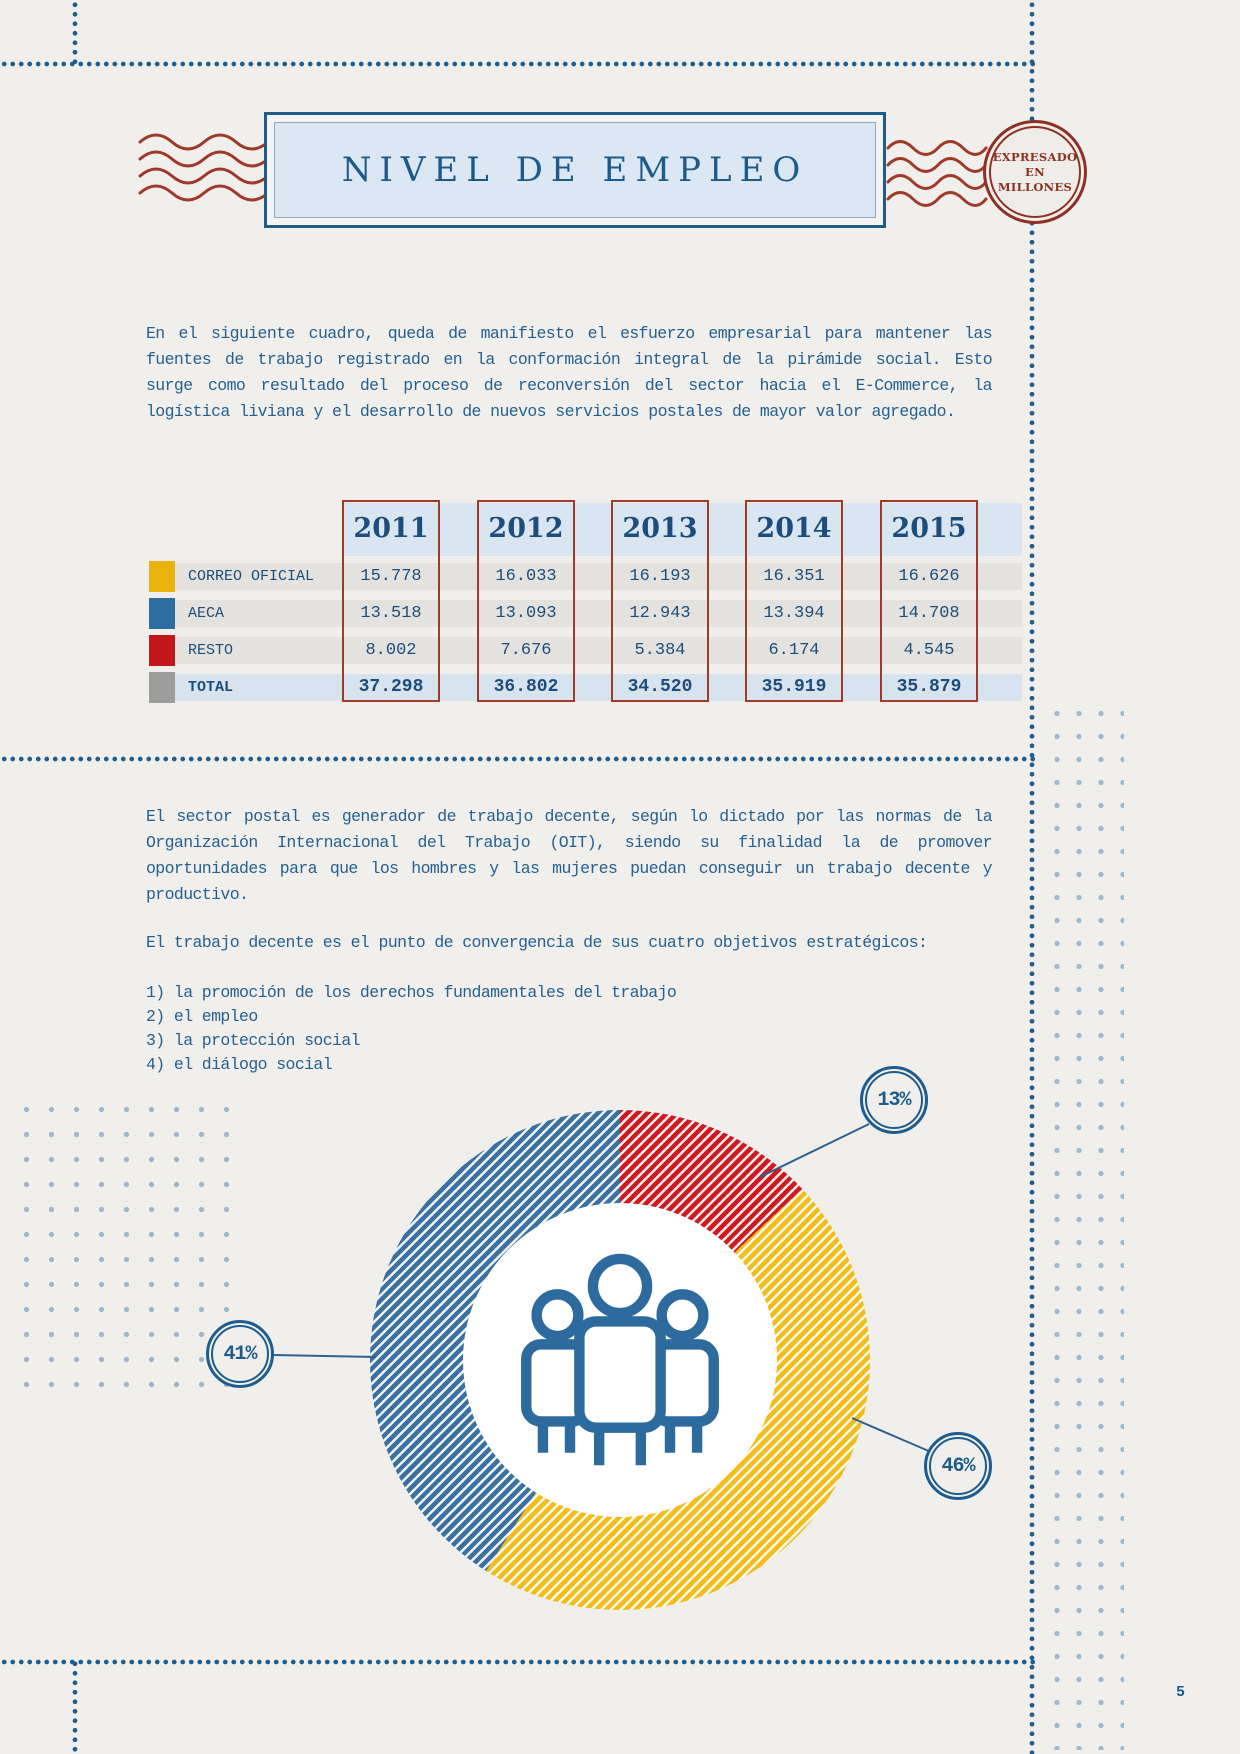 The height and width of the screenshot is (1754, 1240). What do you see at coordinates (794, 576) in the screenshot?
I see `table-cell: 16.351` at bounding box center [794, 576].